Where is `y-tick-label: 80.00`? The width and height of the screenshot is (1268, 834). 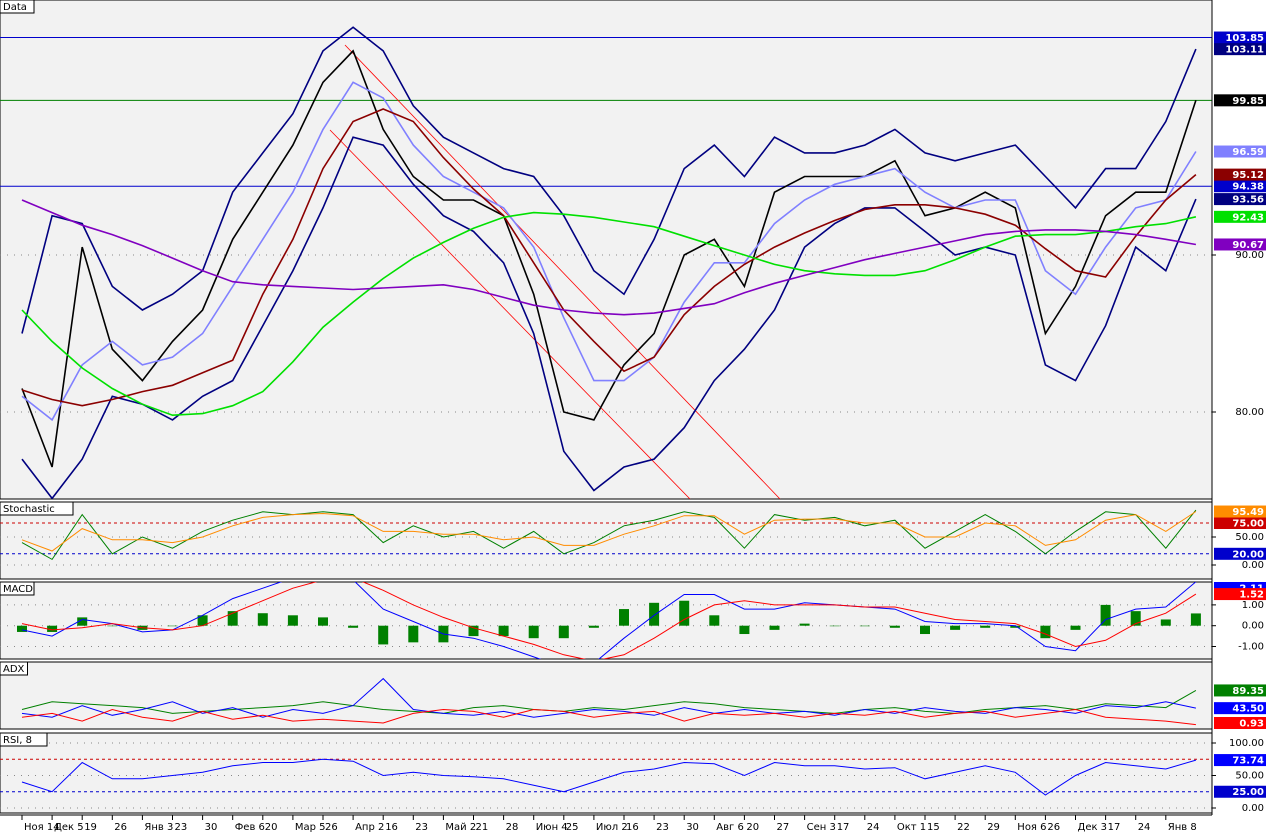
y-tick-label: 80.00 is located at coordinates (1249, 412).